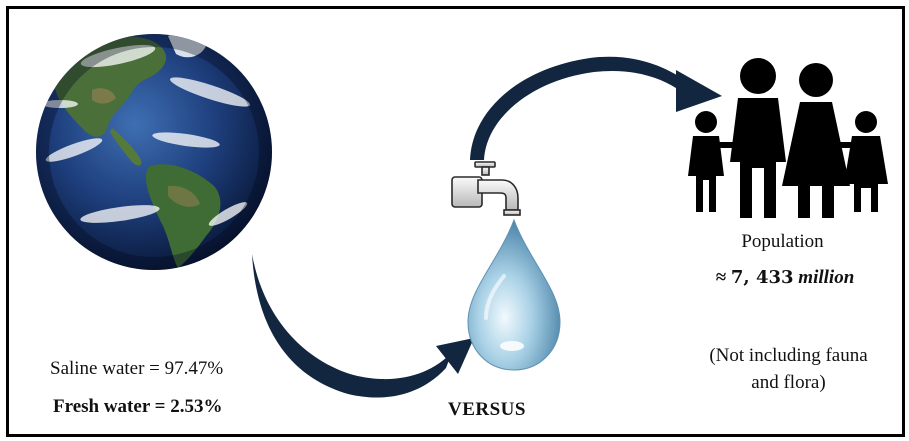  Describe the element at coordinates (487, 409) in the screenshot. I see `versus-label: VERSUS` at that location.